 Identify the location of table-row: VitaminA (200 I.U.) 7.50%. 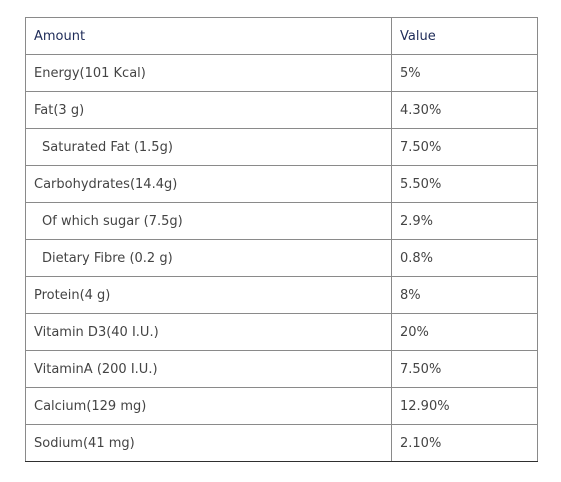
(281, 369).